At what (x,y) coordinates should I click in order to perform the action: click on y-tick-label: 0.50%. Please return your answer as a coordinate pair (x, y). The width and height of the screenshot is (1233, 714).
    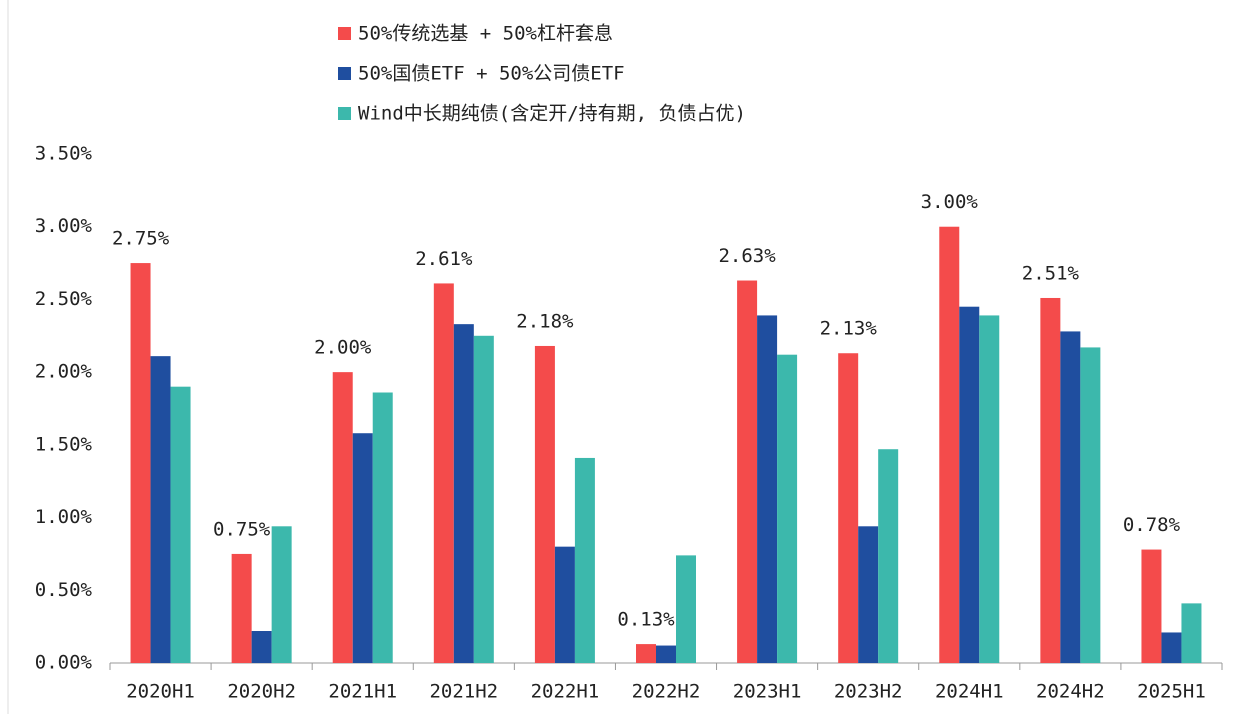
    Looking at the image, I should click on (64, 590).